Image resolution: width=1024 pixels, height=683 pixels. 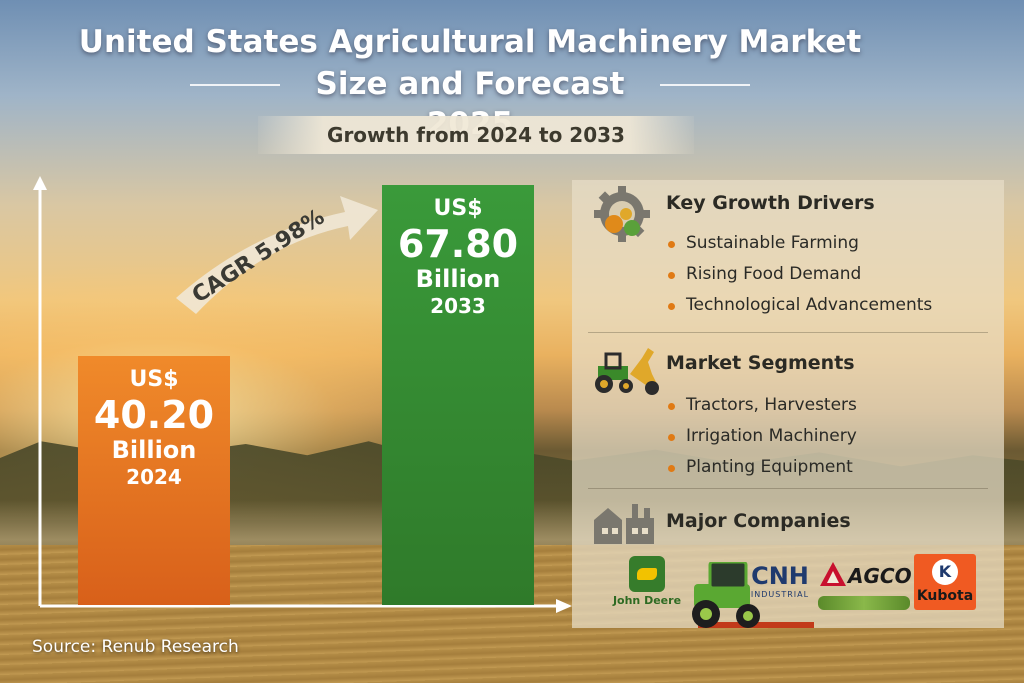 What do you see at coordinates (705, 85) in the screenshot?
I see `title-rule-right` at bounding box center [705, 85].